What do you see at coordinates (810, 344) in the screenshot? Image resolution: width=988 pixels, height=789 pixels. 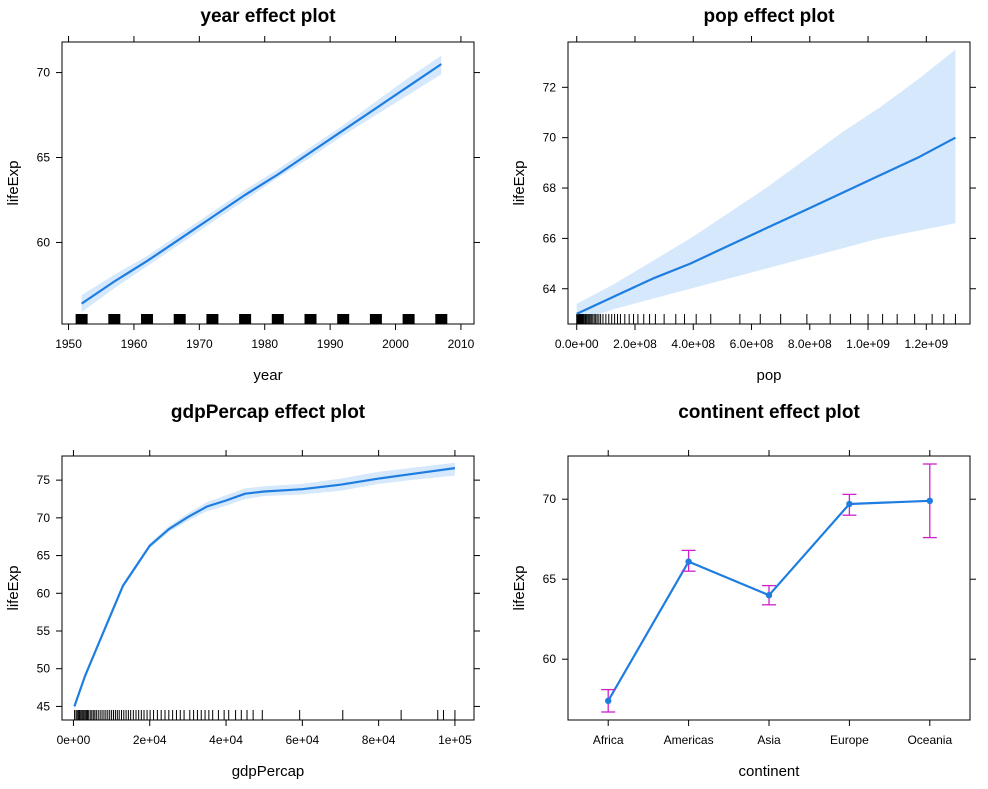 I see `pop-xtick-label: 8.0e+08` at bounding box center [810, 344].